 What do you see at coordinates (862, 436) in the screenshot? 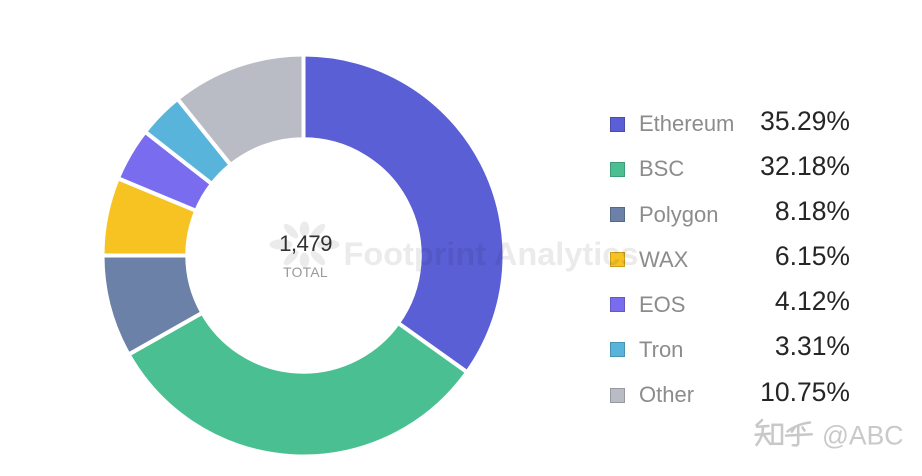
I see `svg-text: @ABC` at bounding box center [862, 436].